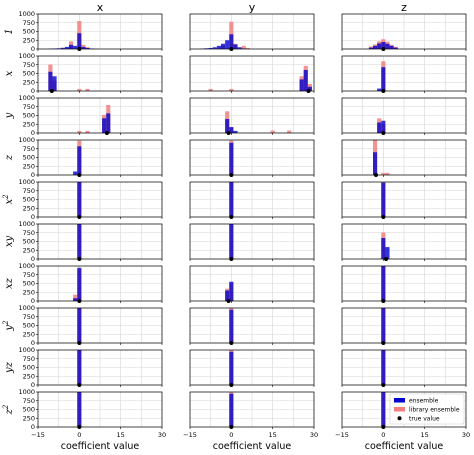 This screenshot has width=474, height=455. Describe the element at coordinates (404, 7) in the screenshot. I see `column-title-z: z` at that location.